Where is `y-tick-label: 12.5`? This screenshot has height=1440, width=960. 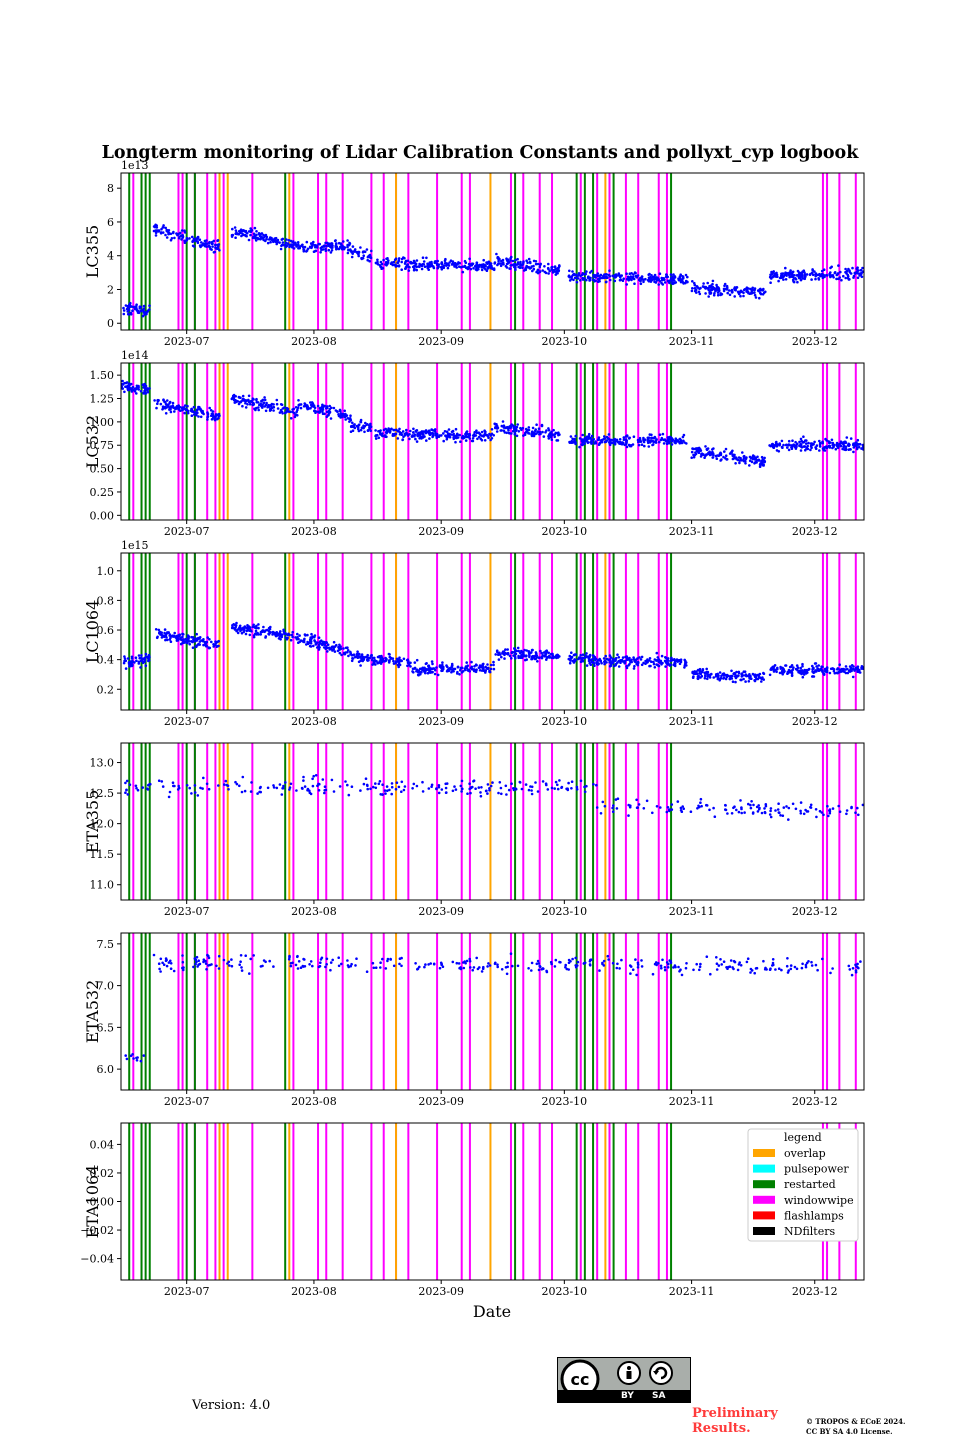
y-tick-label: 12.5 is located at coordinates (102, 793).